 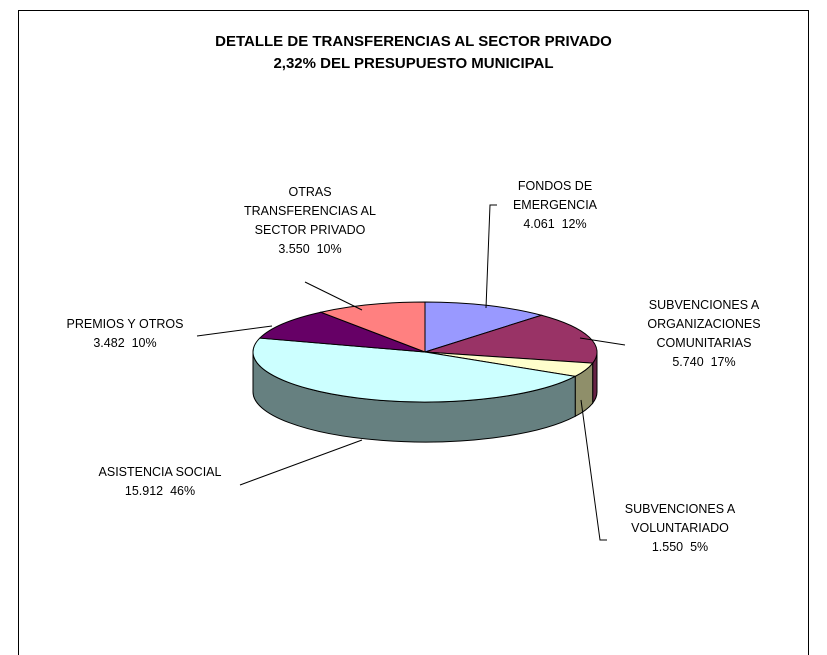 I want to click on data-label: SUBVENCIONES A VOLUNTARIADO 1.550 5%, so click(x=680, y=528).